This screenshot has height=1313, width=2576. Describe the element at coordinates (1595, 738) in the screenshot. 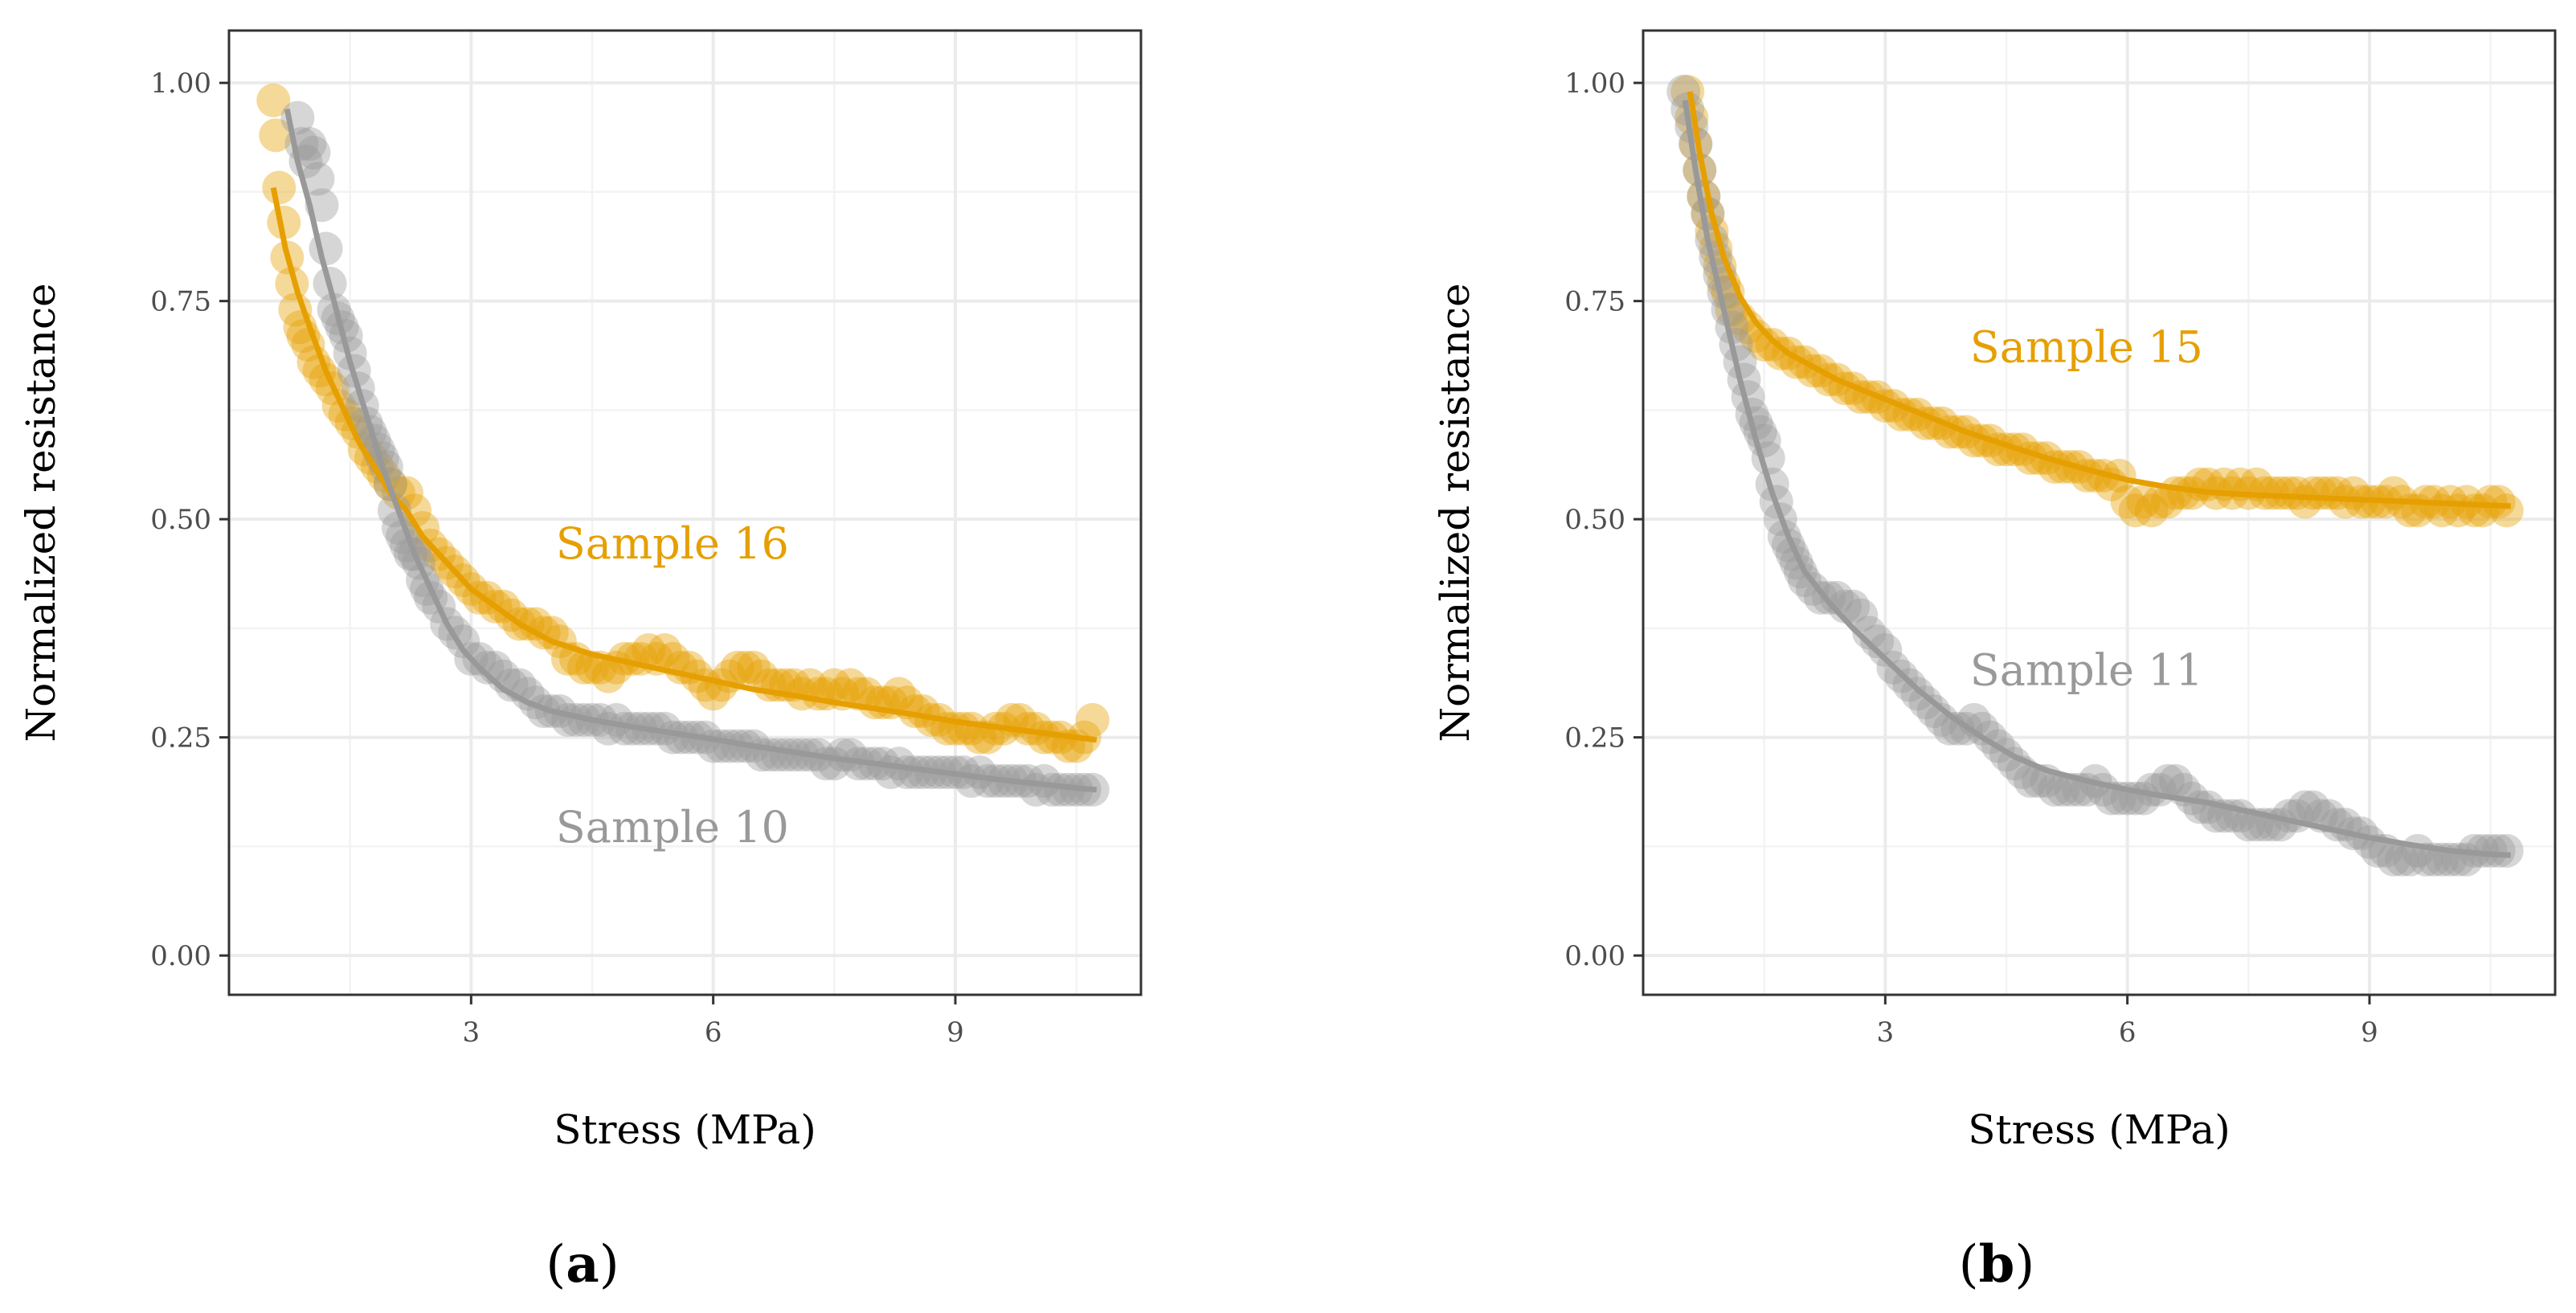

I see `y-tick-label-b-1: 0.25` at that location.